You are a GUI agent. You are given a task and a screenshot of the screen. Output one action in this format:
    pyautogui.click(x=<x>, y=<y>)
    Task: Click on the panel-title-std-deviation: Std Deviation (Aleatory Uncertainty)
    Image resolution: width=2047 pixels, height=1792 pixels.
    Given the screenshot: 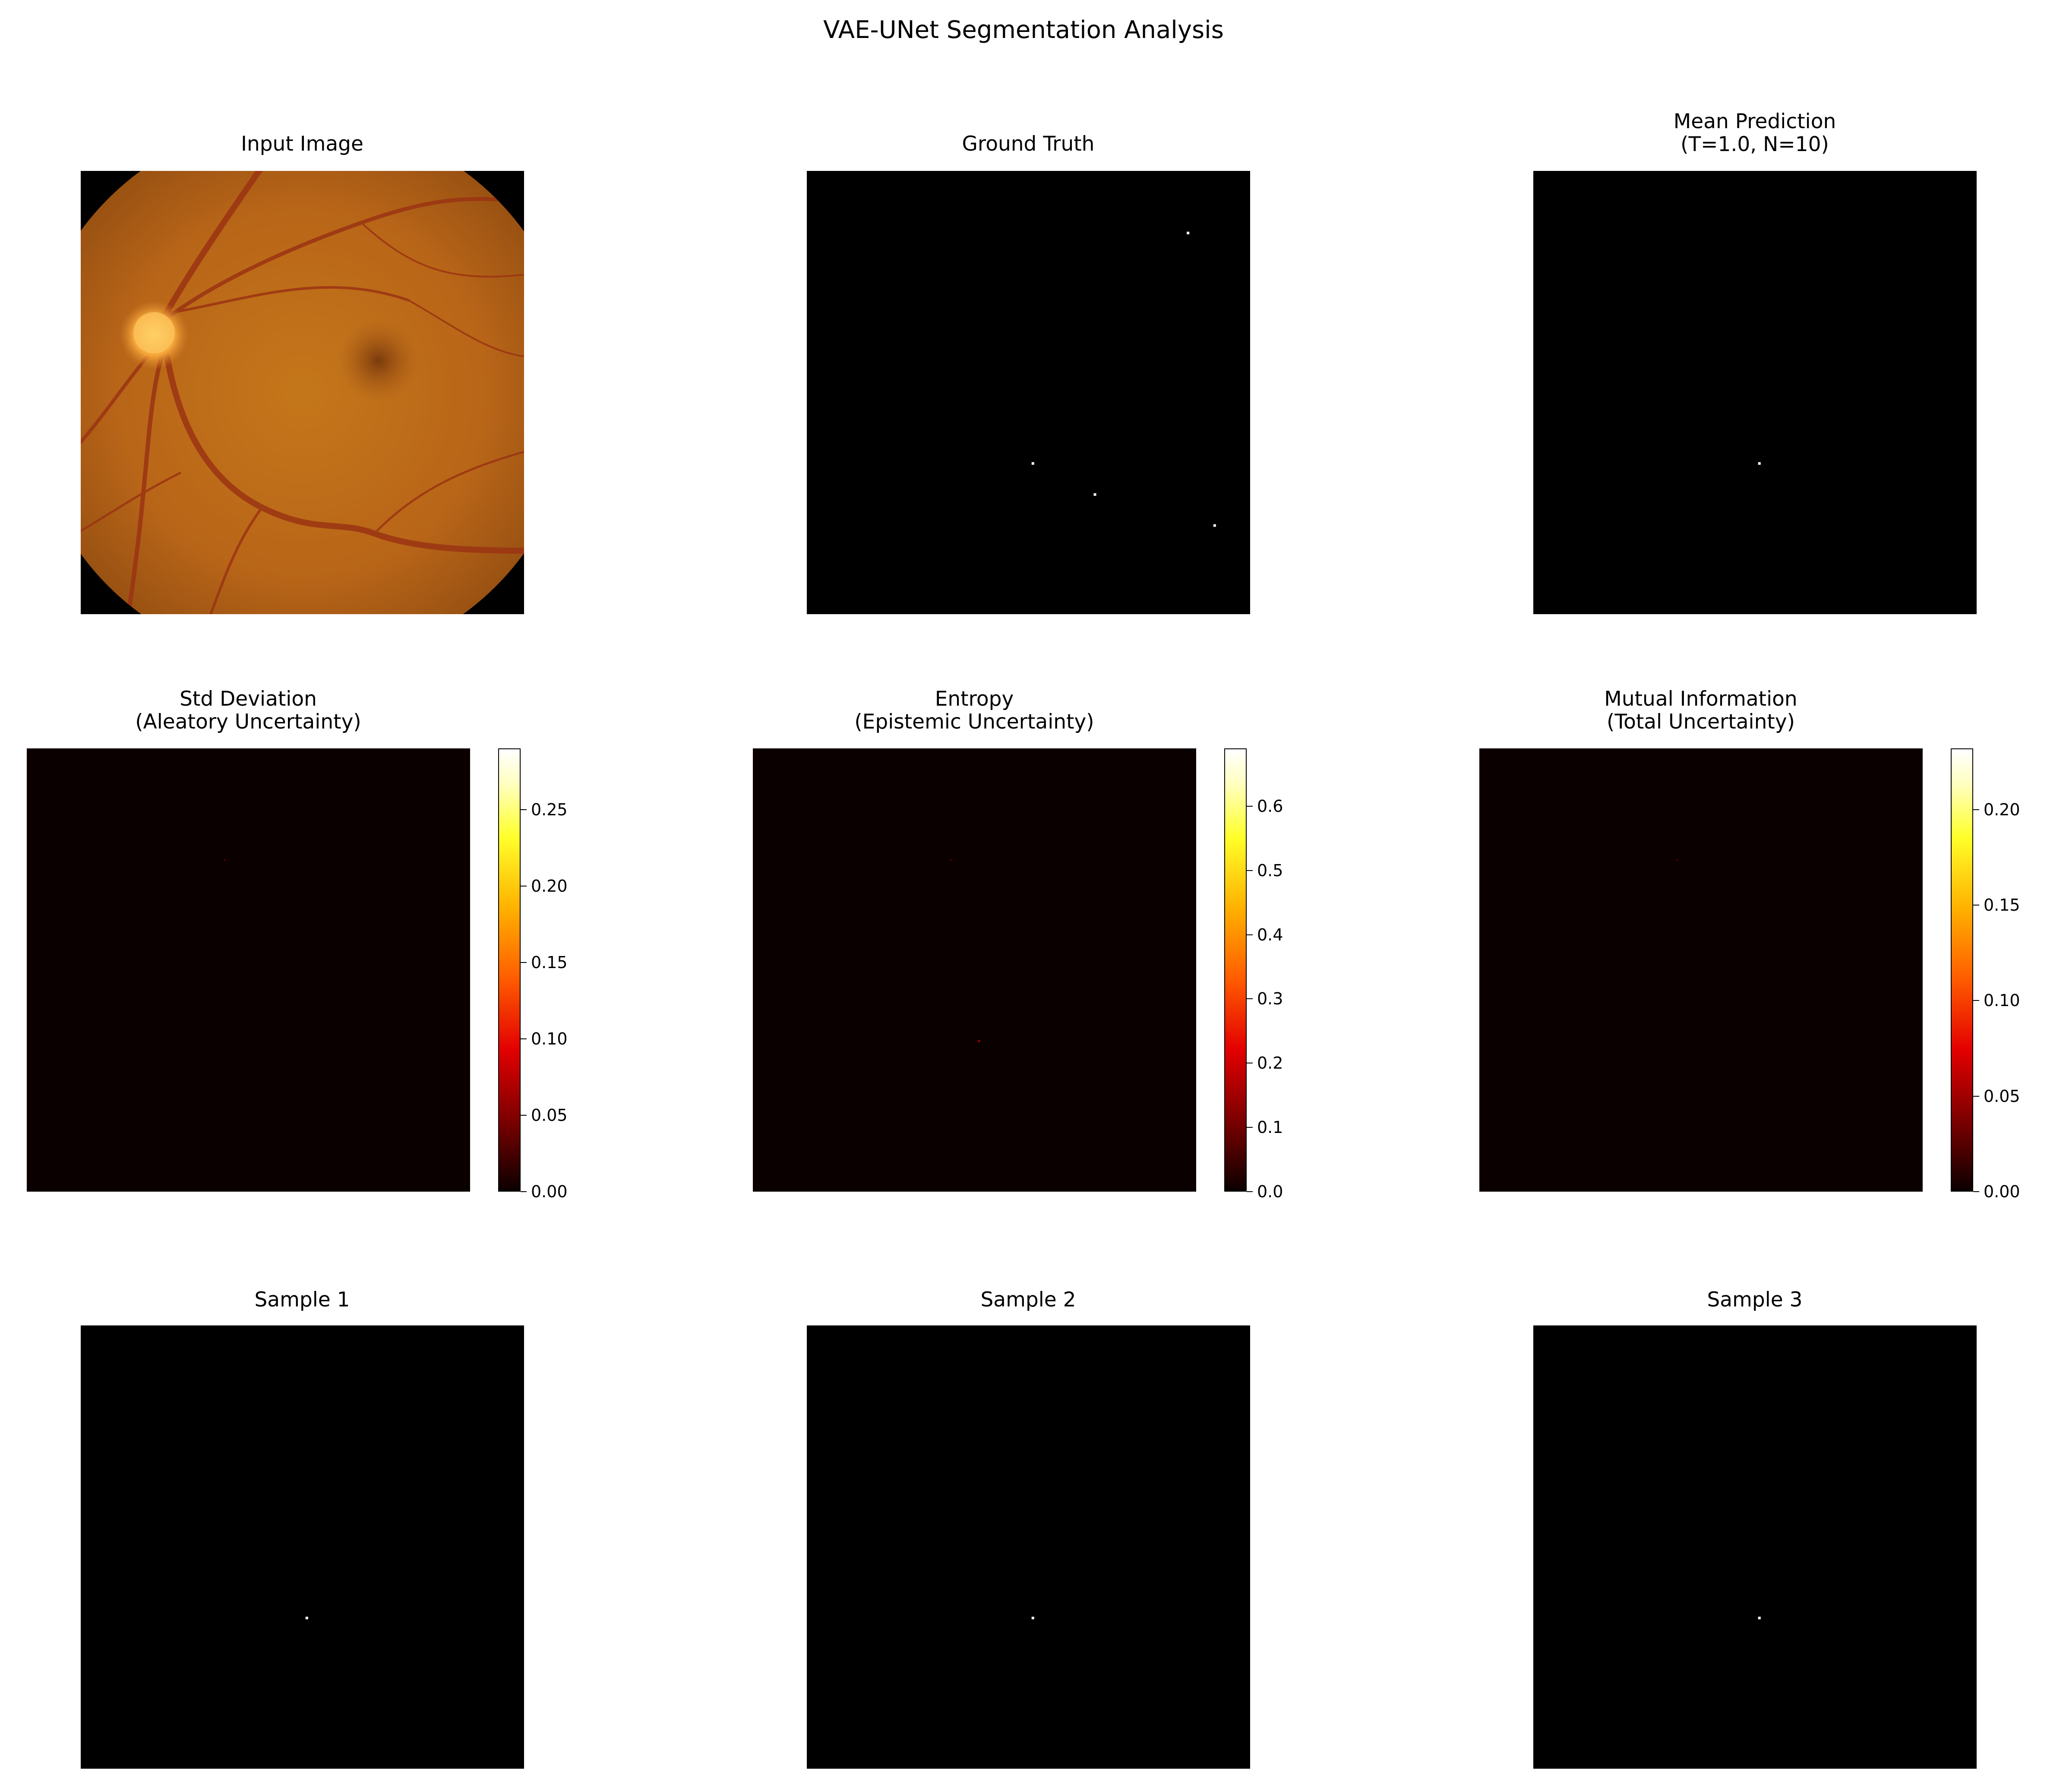 What is the action you would take?
    pyautogui.click(x=286, y=710)
    